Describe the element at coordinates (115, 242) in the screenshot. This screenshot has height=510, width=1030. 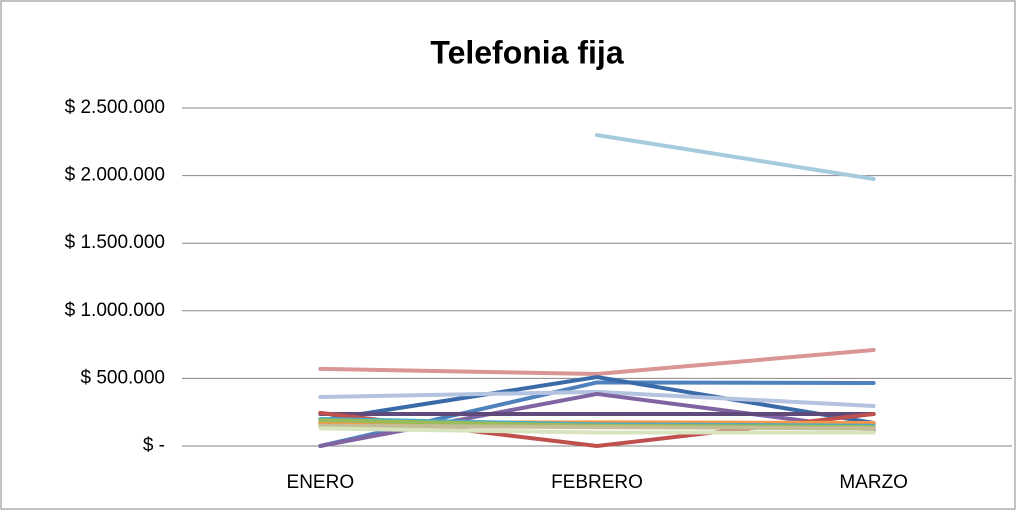
I see `y-tick-label: $ 1.500.000` at that location.